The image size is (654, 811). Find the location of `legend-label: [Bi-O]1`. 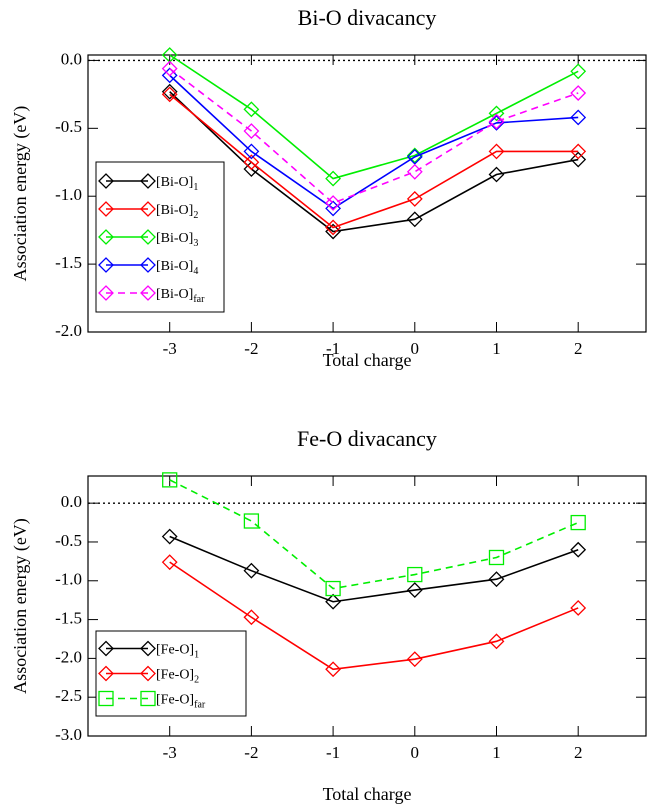

legend-label: [Bi-O]1 is located at coordinates (177, 184).